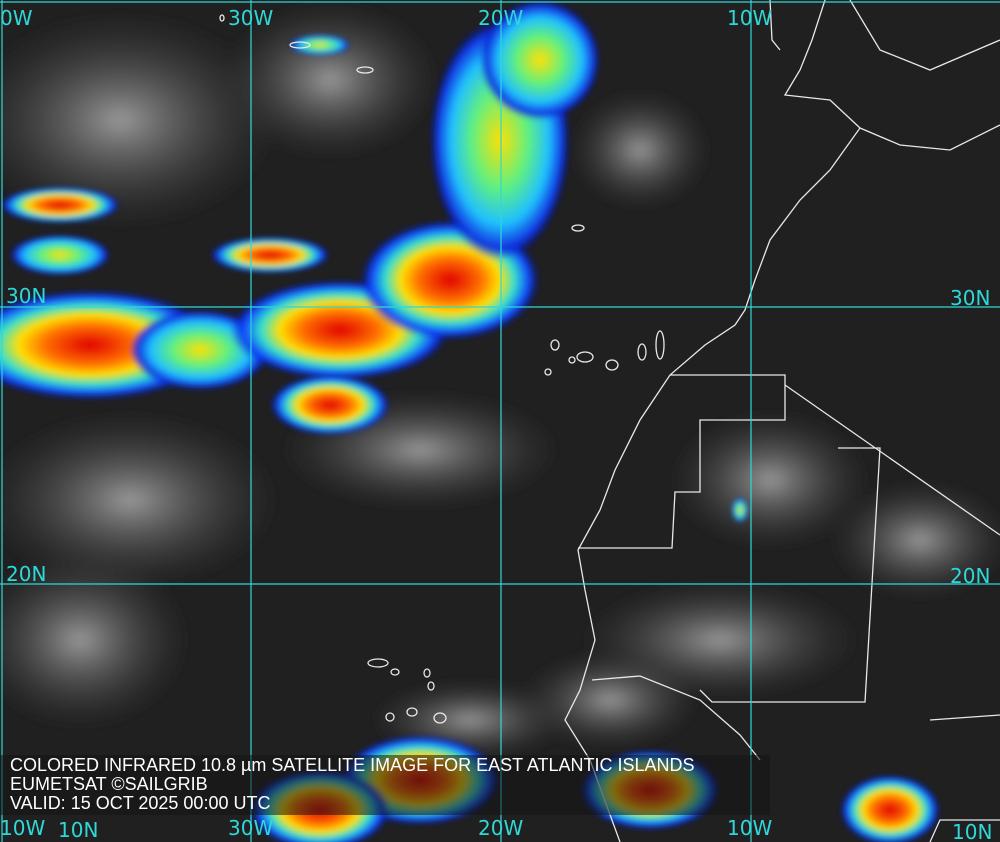 Image resolution: width=1000 pixels, height=842 pixels. What do you see at coordinates (970, 298) in the screenshot?
I see `grid-label-right-30n: 30N` at bounding box center [970, 298].